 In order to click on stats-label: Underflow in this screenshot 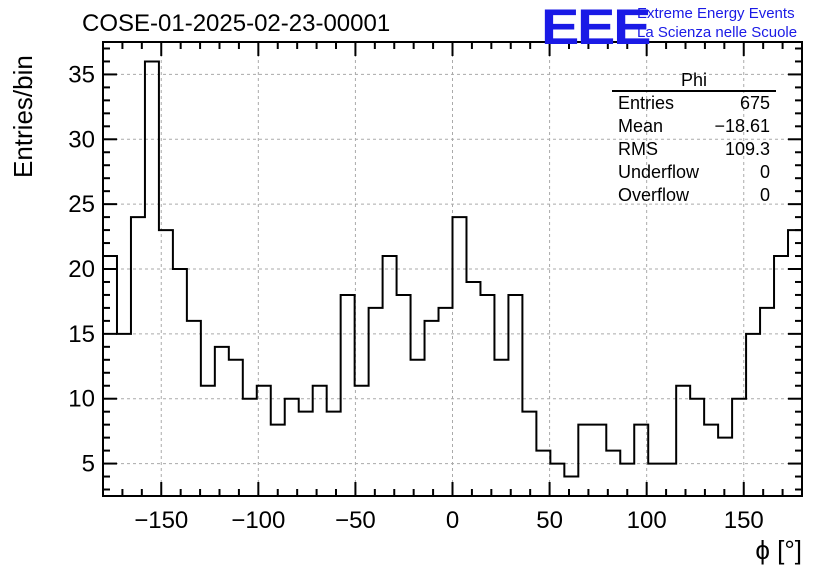, I will do `click(659, 172)`.